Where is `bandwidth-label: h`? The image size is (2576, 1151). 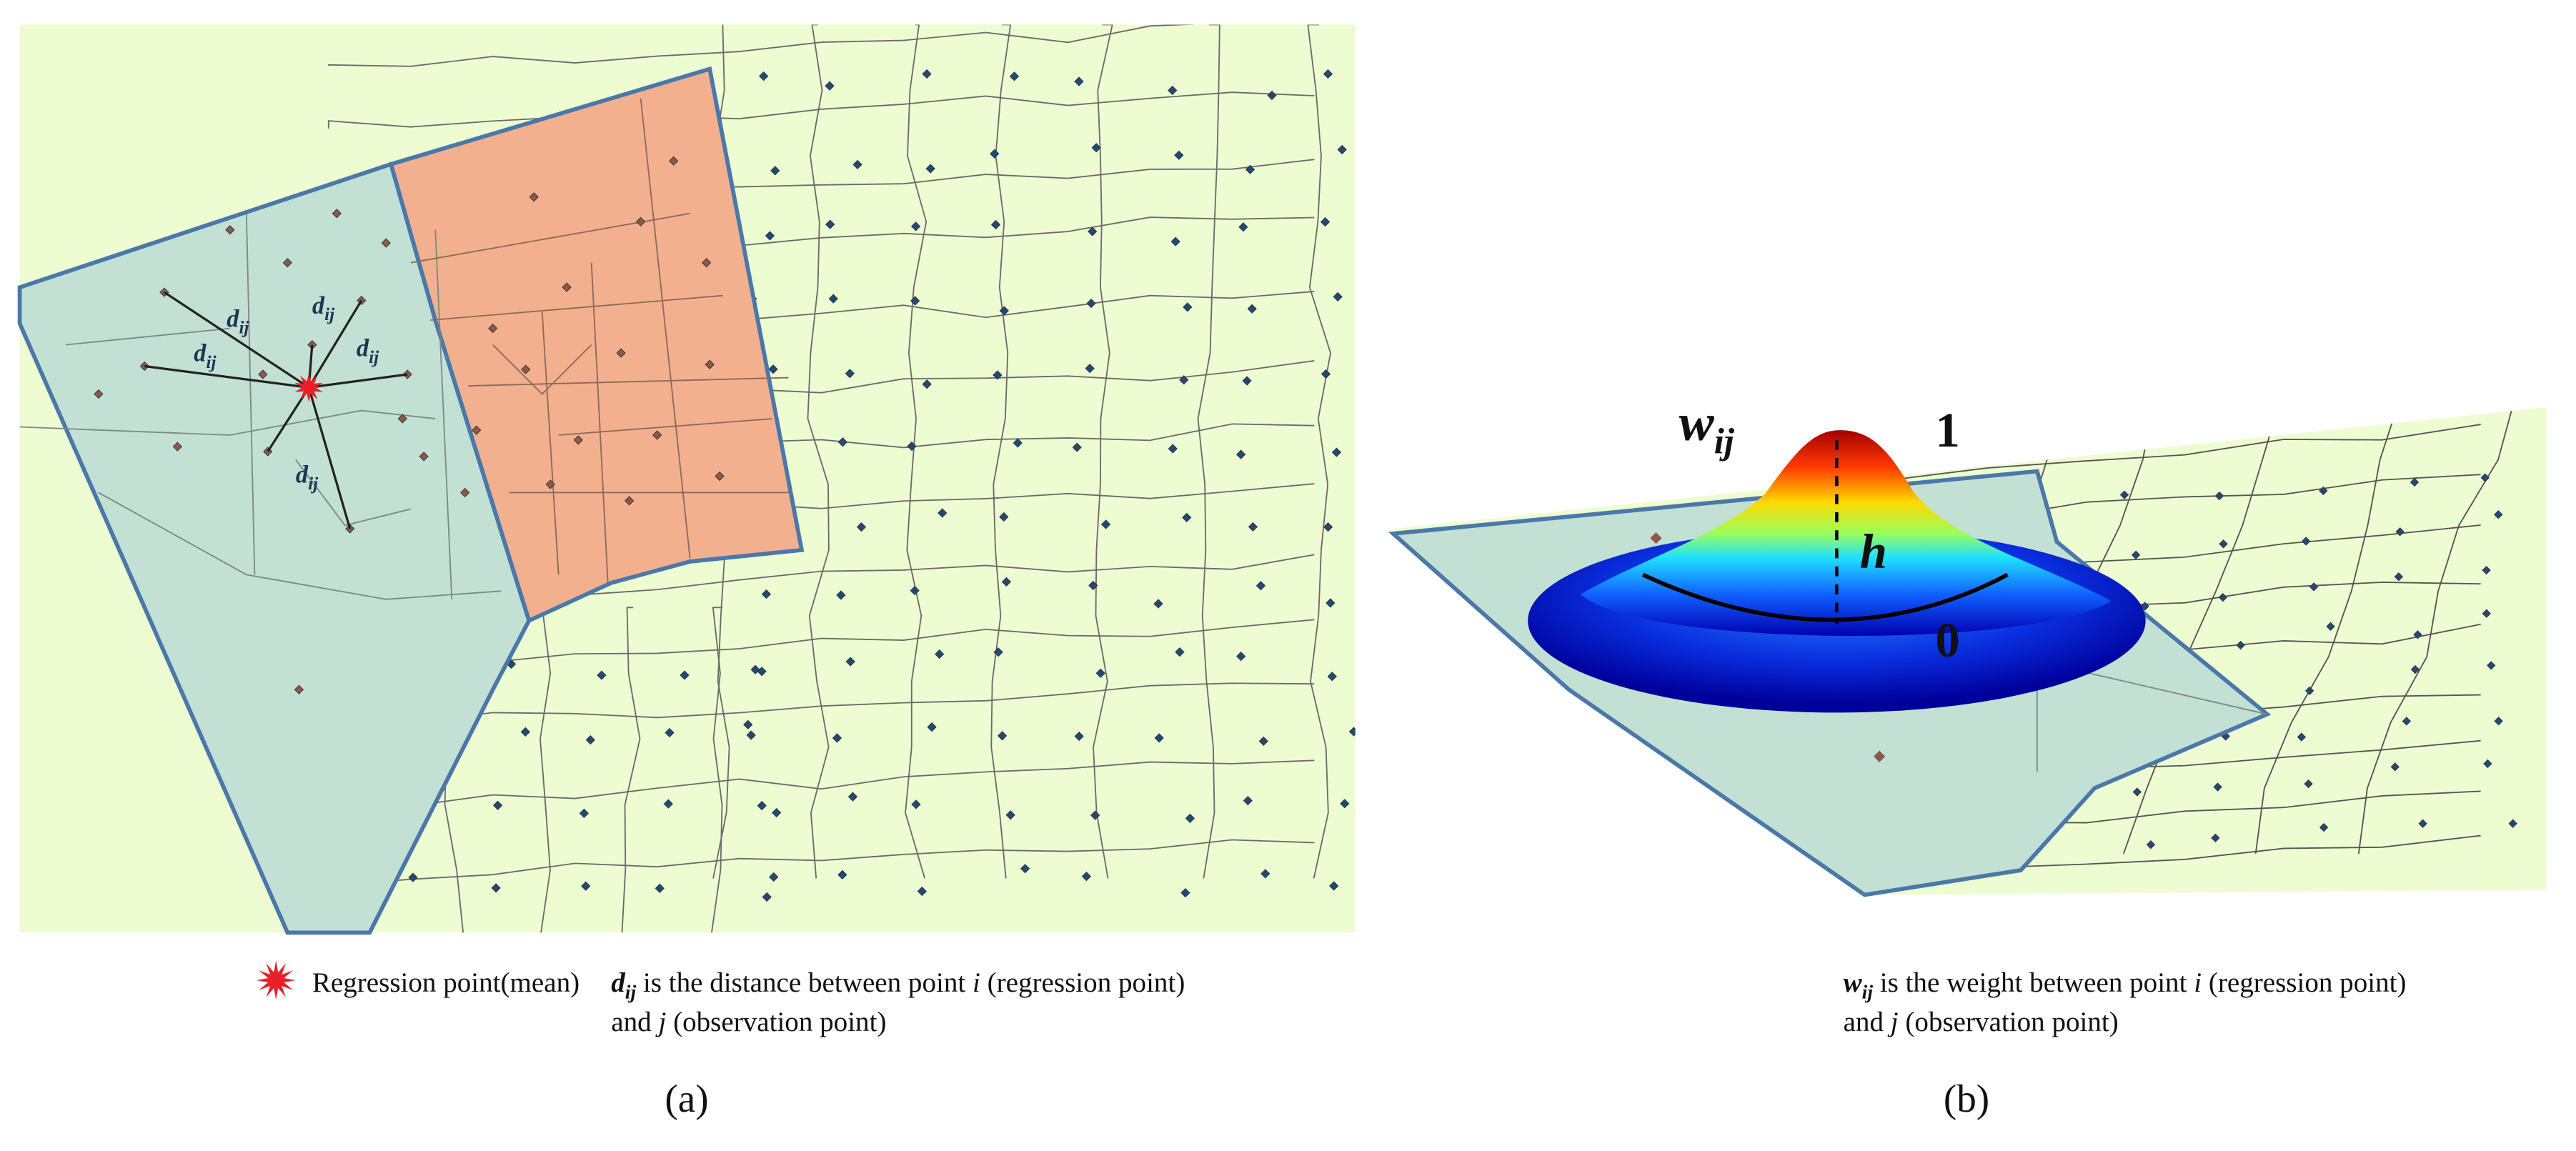 bandwidth-label: h is located at coordinates (1873, 551).